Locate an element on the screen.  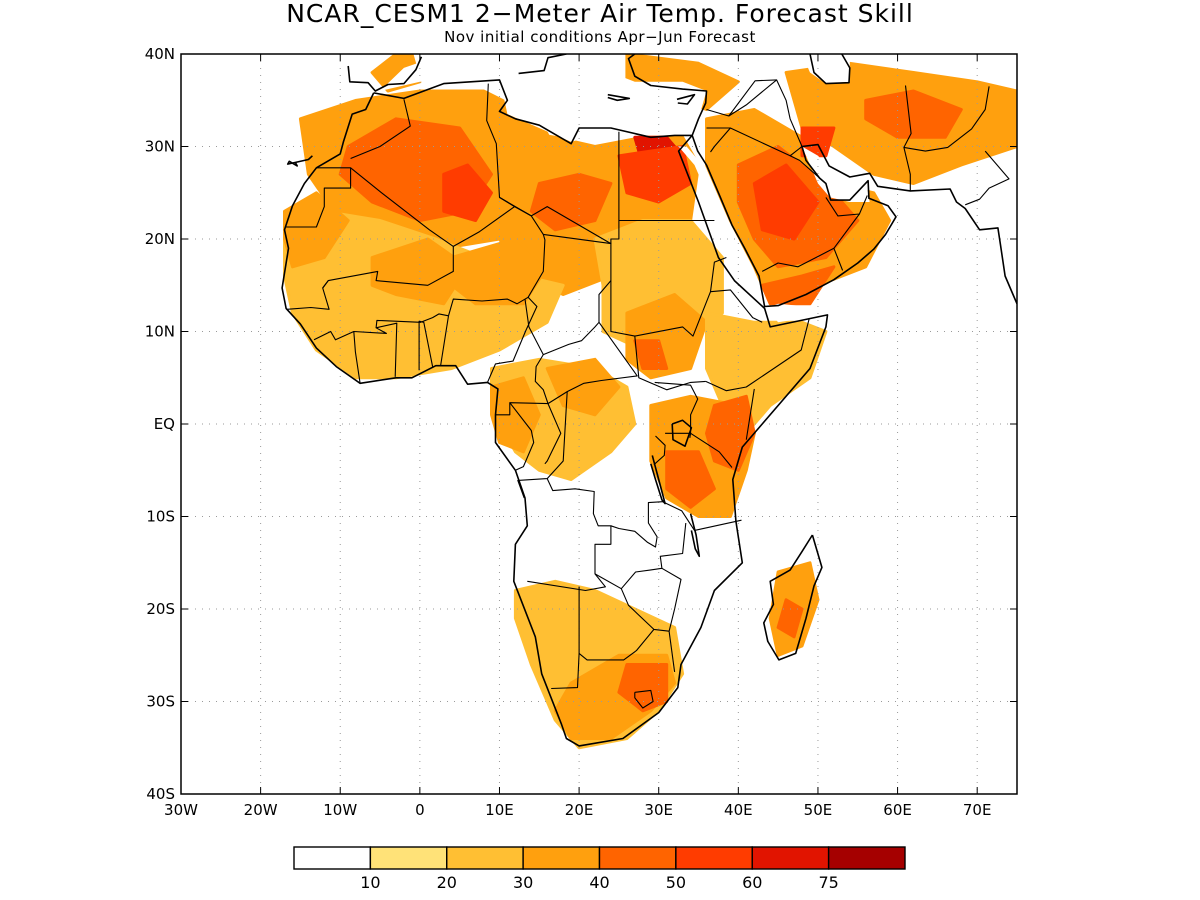
y-tick-label: 10S is located at coordinates (160, 517).